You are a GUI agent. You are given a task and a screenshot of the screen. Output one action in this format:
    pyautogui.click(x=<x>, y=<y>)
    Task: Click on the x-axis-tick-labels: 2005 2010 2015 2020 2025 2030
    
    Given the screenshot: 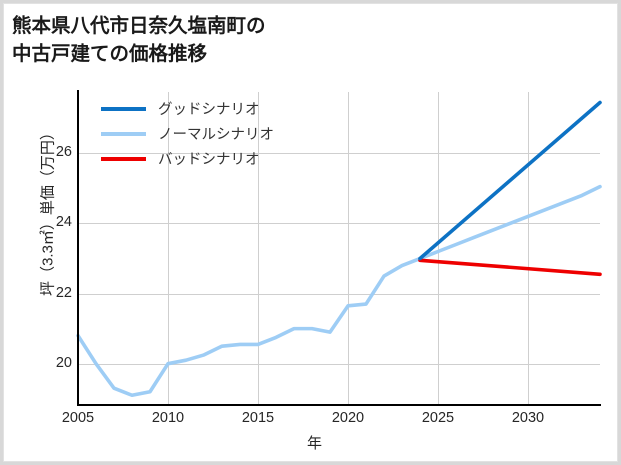 What is the action you would take?
    pyautogui.click(x=331, y=421)
    